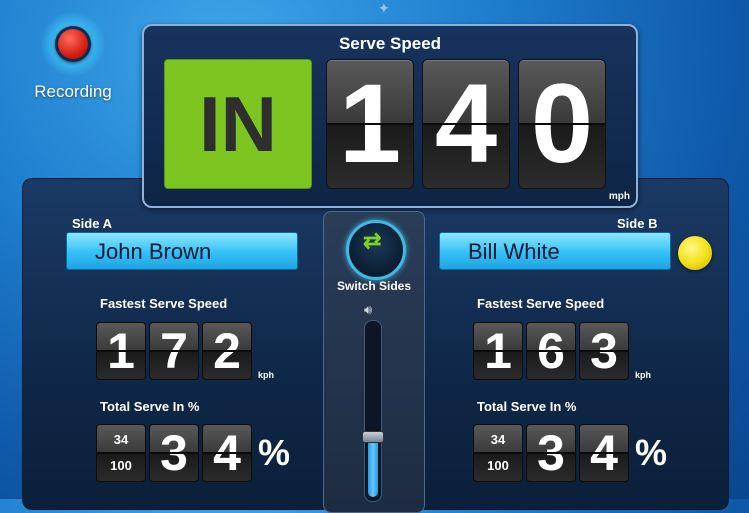  What do you see at coordinates (121, 453) in the screenshot?
I see `side-a-serve-fraction: 34 100` at bounding box center [121, 453].